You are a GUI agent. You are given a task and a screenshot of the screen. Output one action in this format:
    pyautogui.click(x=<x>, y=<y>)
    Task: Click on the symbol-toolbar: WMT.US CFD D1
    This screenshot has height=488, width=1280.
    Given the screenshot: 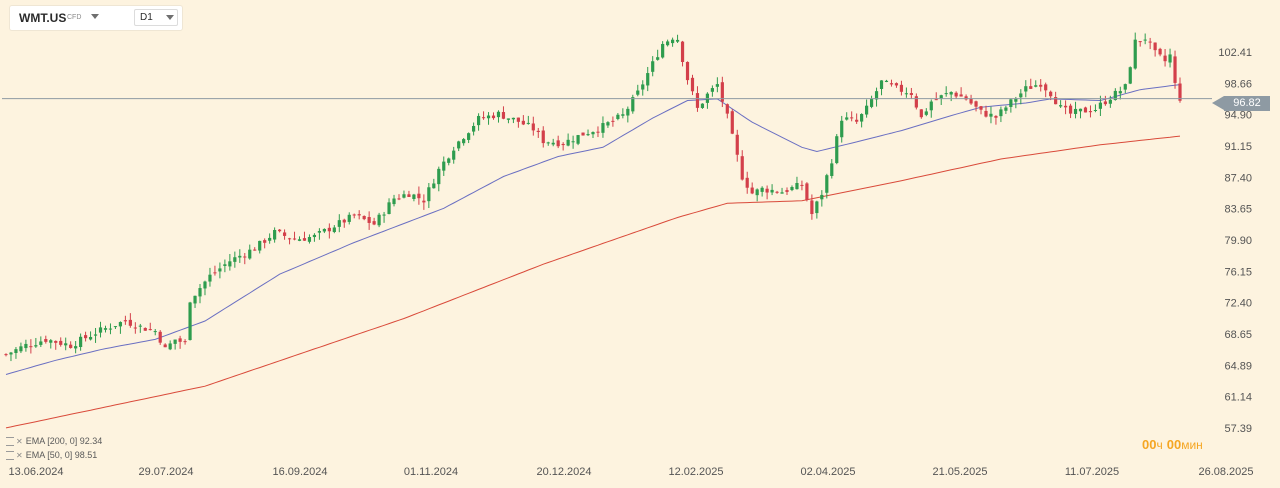 What is the action you would take?
    pyautogui.click(x=96, y=18)
    